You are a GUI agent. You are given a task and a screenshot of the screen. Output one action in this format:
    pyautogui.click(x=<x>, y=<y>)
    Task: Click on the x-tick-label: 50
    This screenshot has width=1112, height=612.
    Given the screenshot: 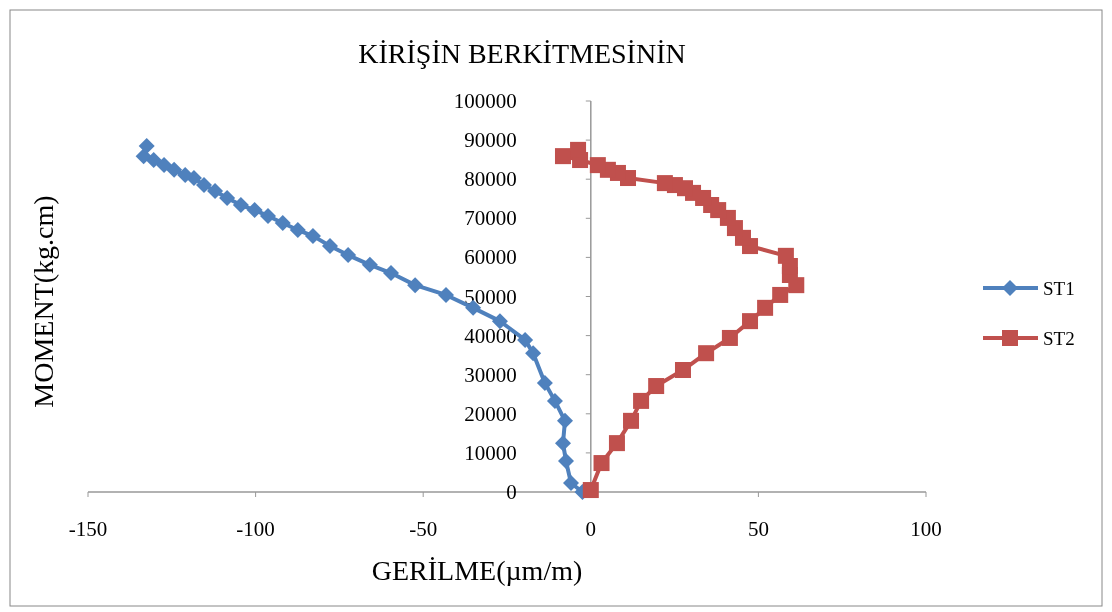 What is the action you would take?
    pyautogui.click(x=758, y=529)
    